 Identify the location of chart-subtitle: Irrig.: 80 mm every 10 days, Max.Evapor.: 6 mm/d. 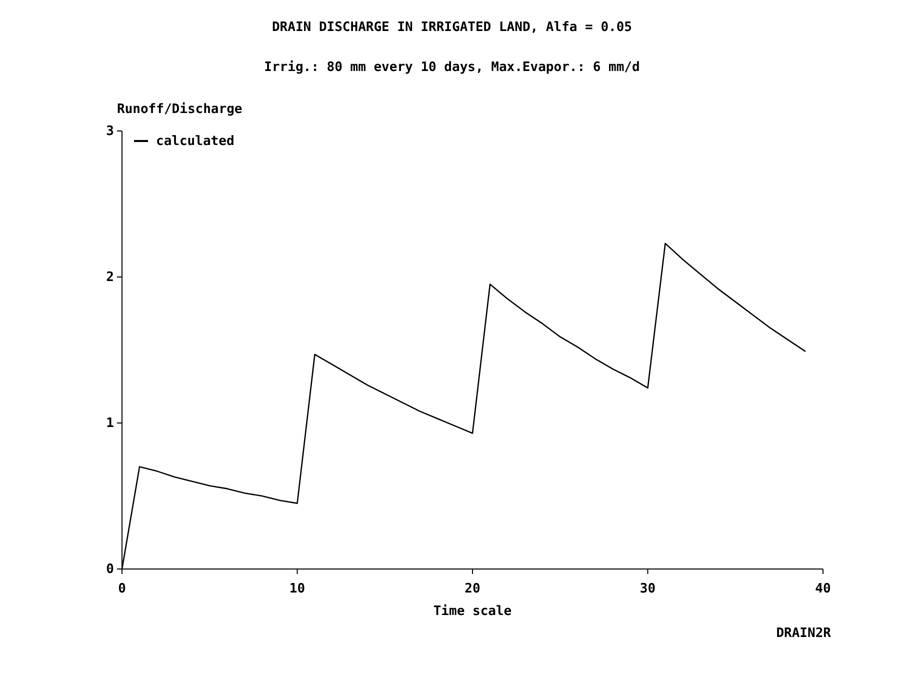
(452, 67).